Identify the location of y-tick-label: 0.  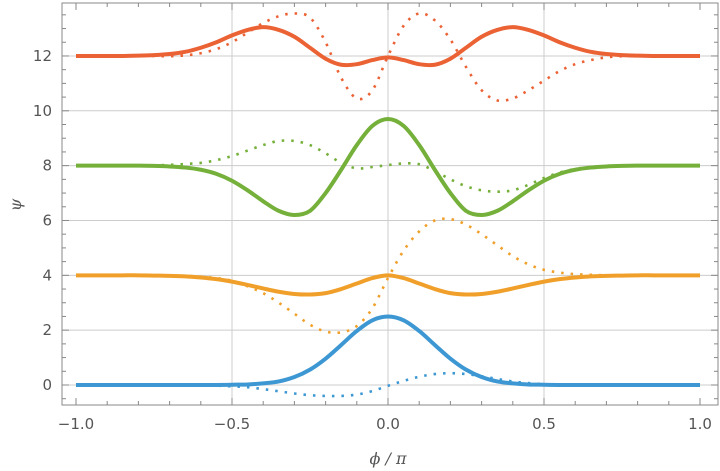
(47, 385).